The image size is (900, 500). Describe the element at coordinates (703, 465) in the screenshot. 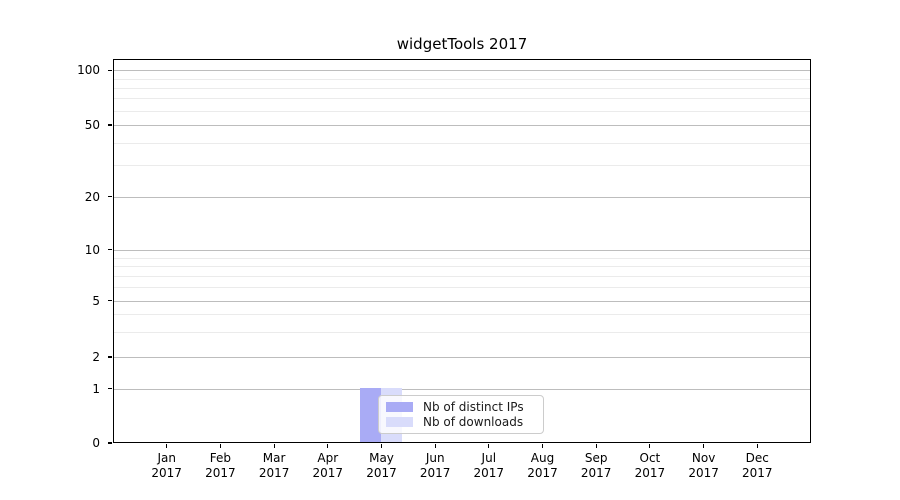

I see `x-tick-label: Nov 2017` at that location.